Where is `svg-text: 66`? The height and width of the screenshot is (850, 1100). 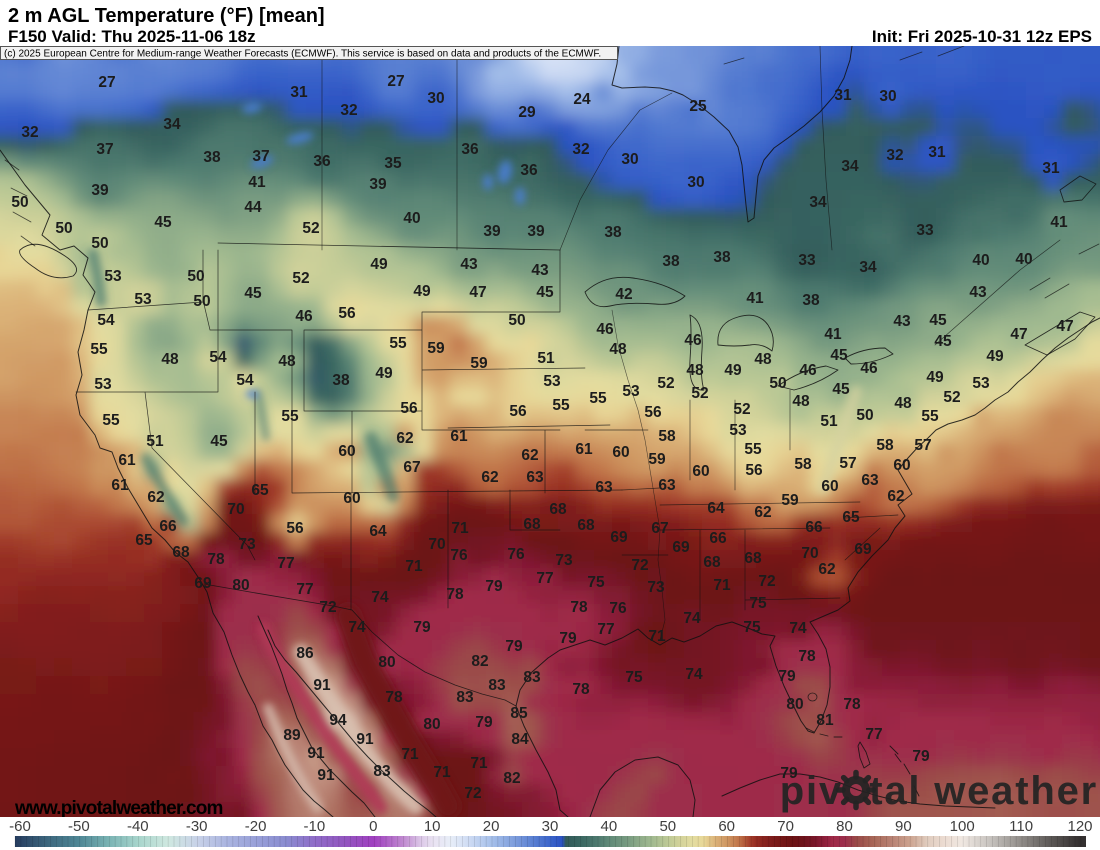
svg-text: 66 is located at coordinates (168, 526).